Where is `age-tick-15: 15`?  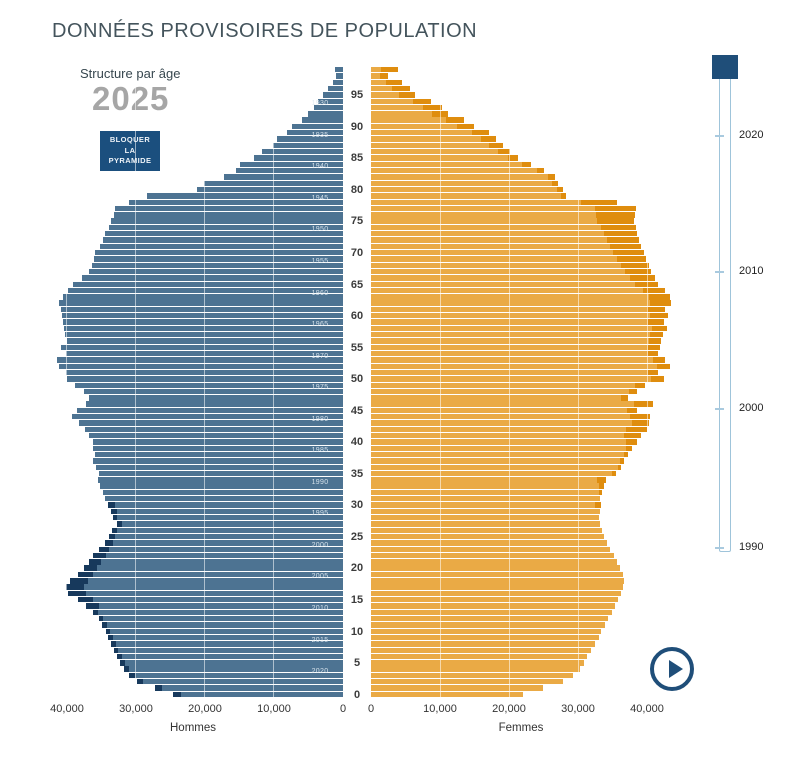
age-tick-15: 15 is located at coordinates (357, 600).